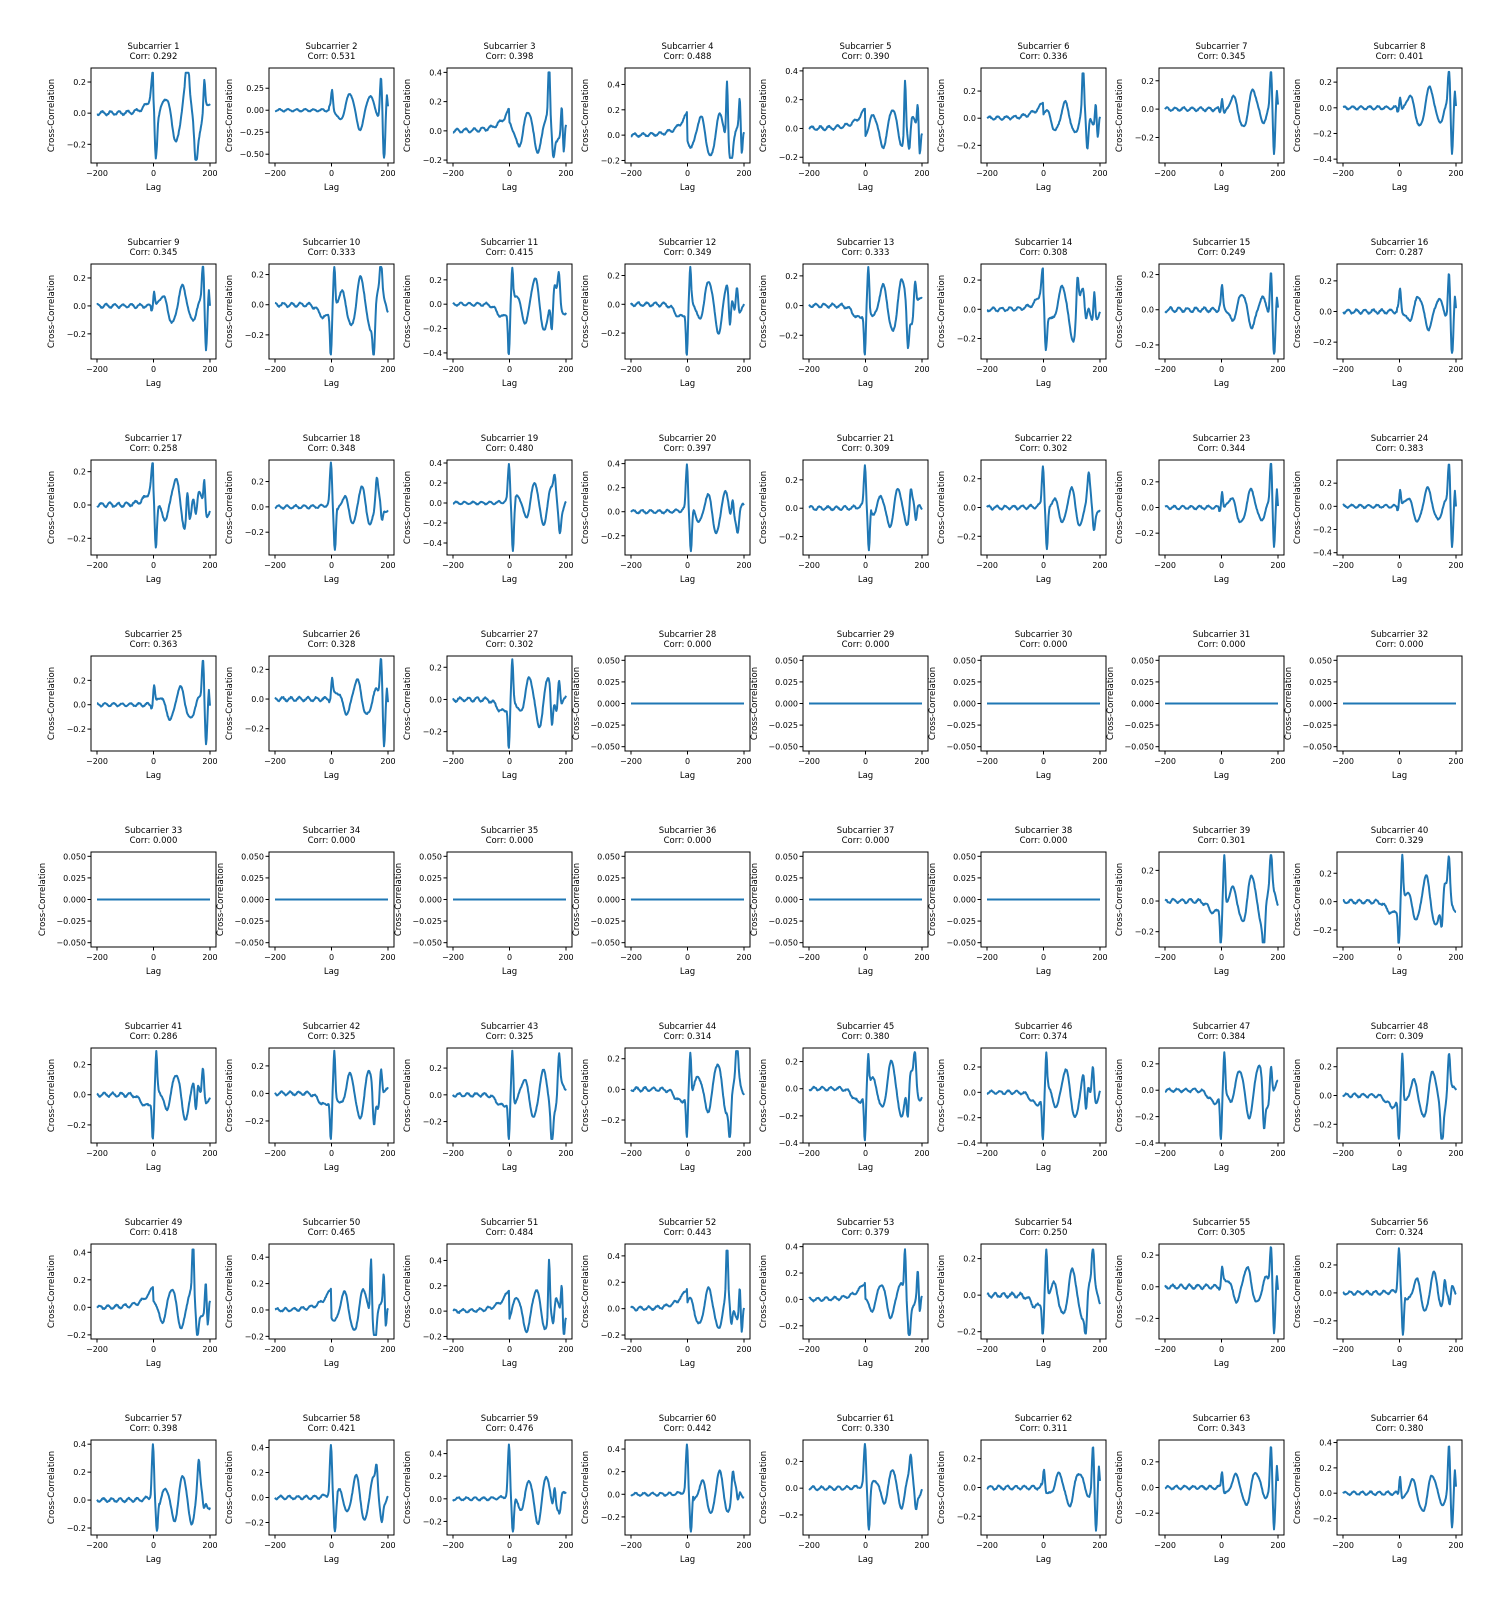  What do you see at coordinates (866, 1223) in the screenshot?
I see `subplot-title: Subcarrier 53` at bounding box center [866, 1223].